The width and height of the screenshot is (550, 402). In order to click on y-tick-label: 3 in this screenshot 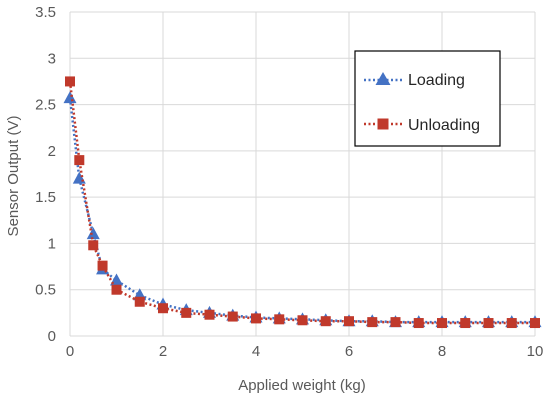, I will do `click(52, 58)`.